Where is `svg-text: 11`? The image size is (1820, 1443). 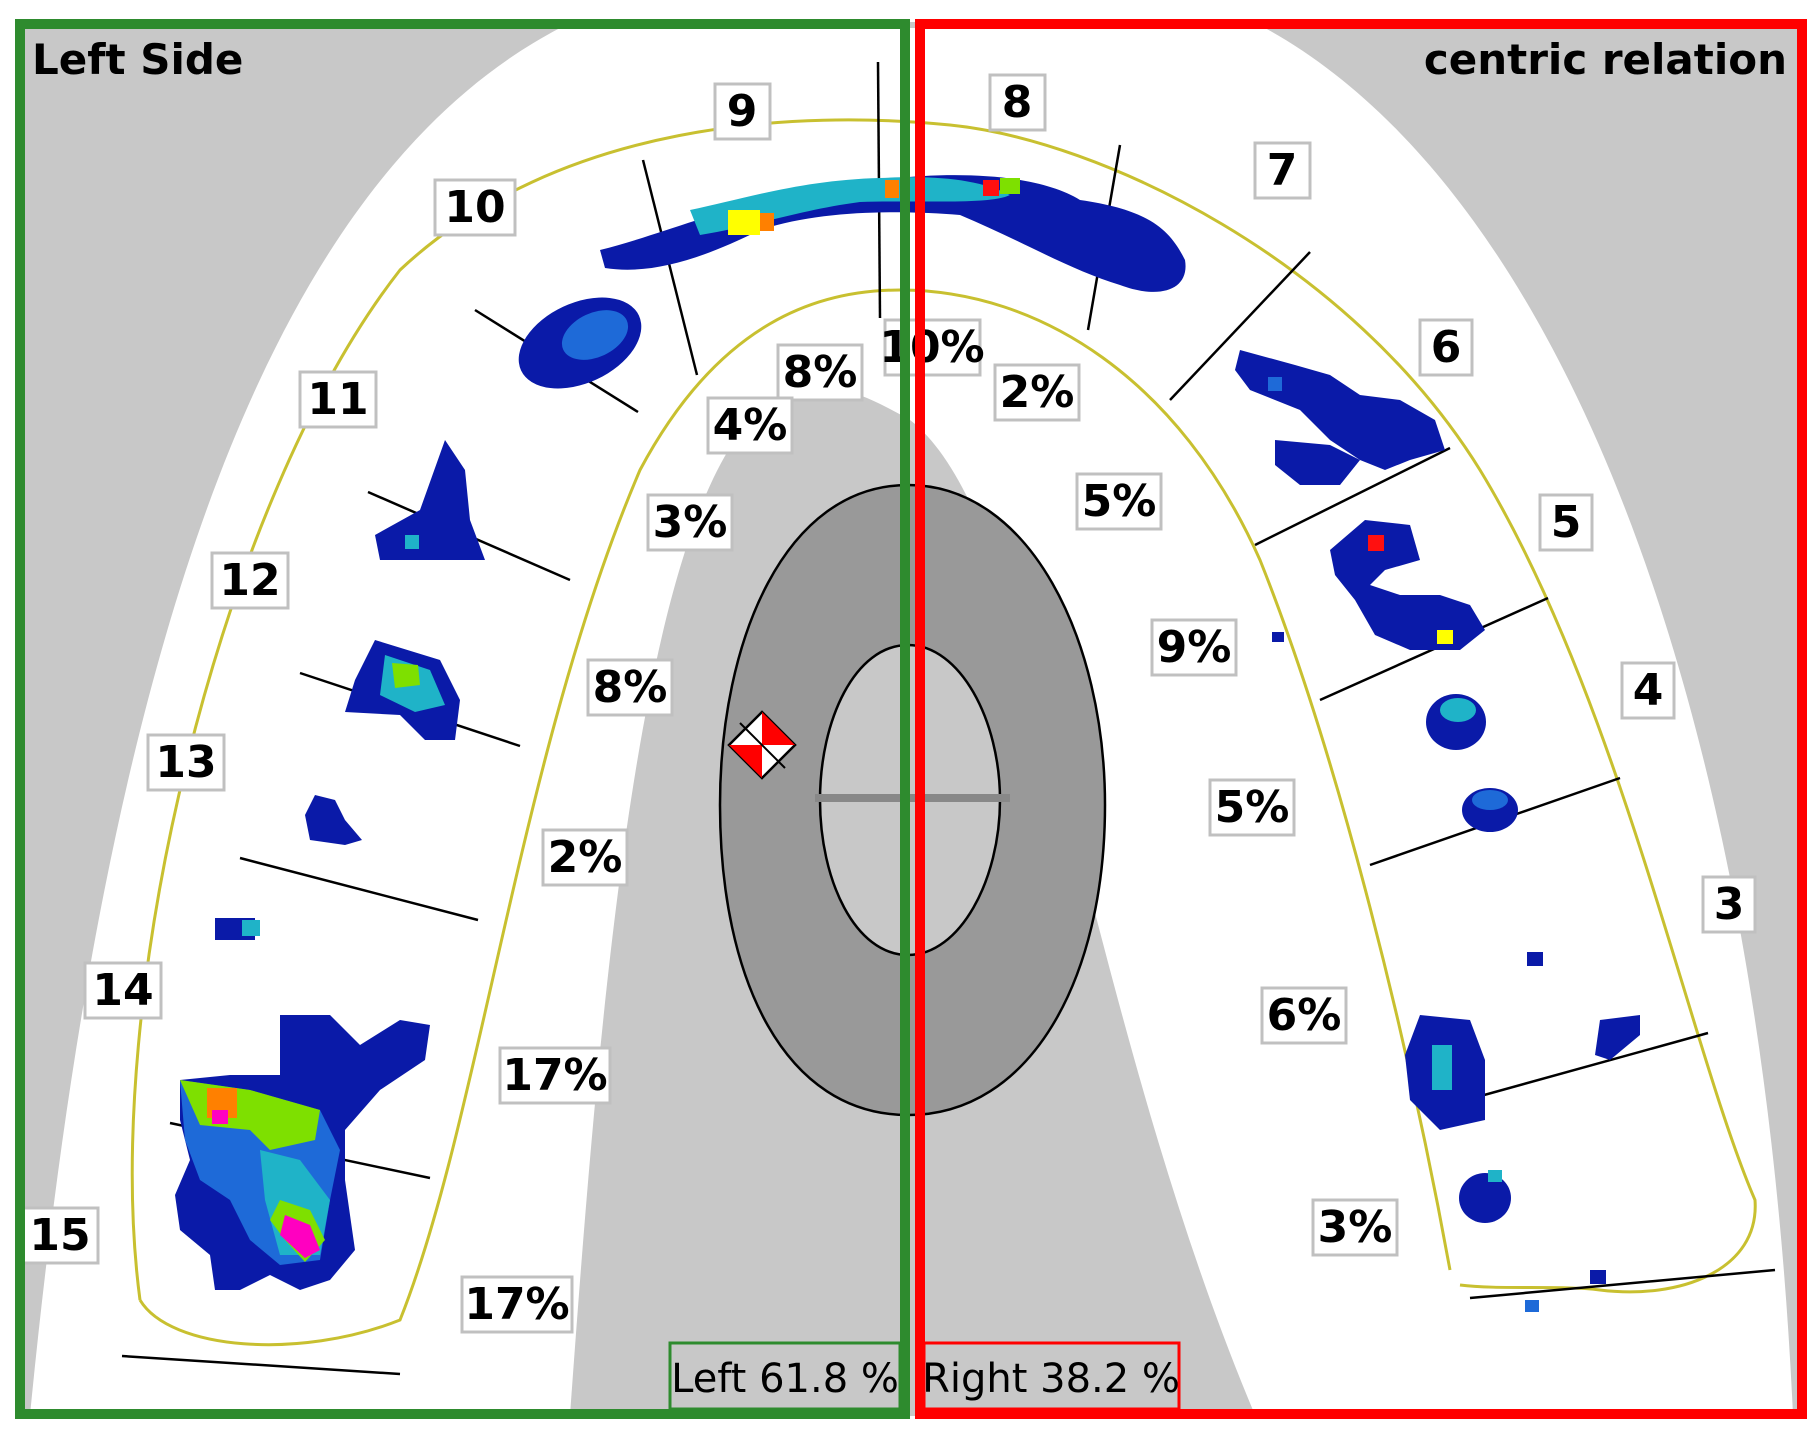 svg-text: 11 is located at coordinates (337, 399).